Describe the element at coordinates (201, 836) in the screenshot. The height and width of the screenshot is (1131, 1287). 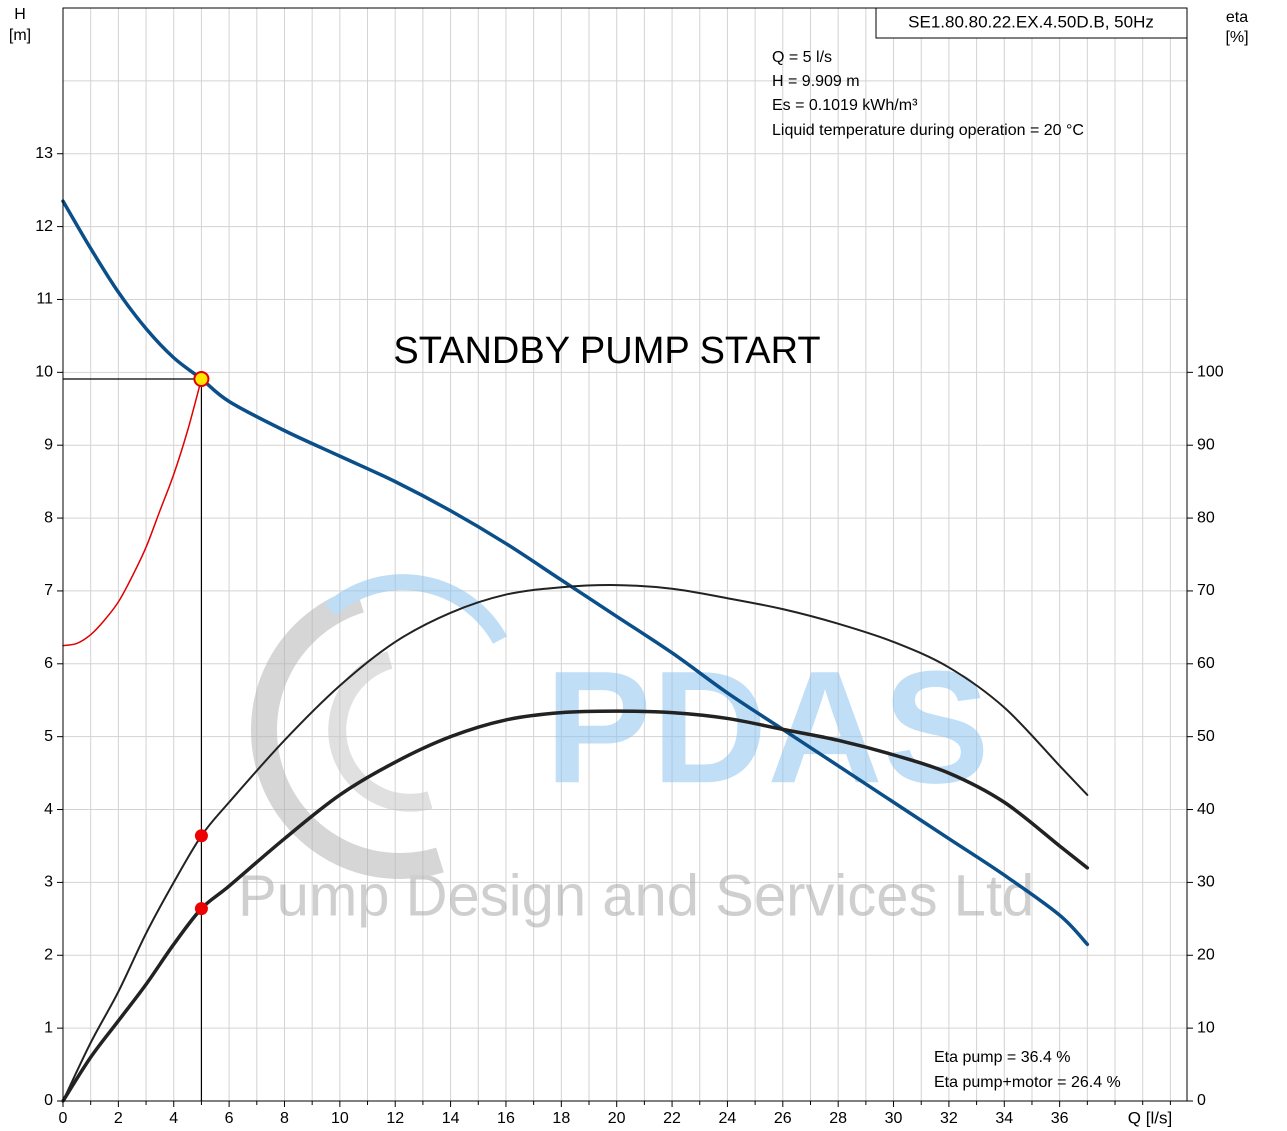
I see `eta-pump-point` at that location.